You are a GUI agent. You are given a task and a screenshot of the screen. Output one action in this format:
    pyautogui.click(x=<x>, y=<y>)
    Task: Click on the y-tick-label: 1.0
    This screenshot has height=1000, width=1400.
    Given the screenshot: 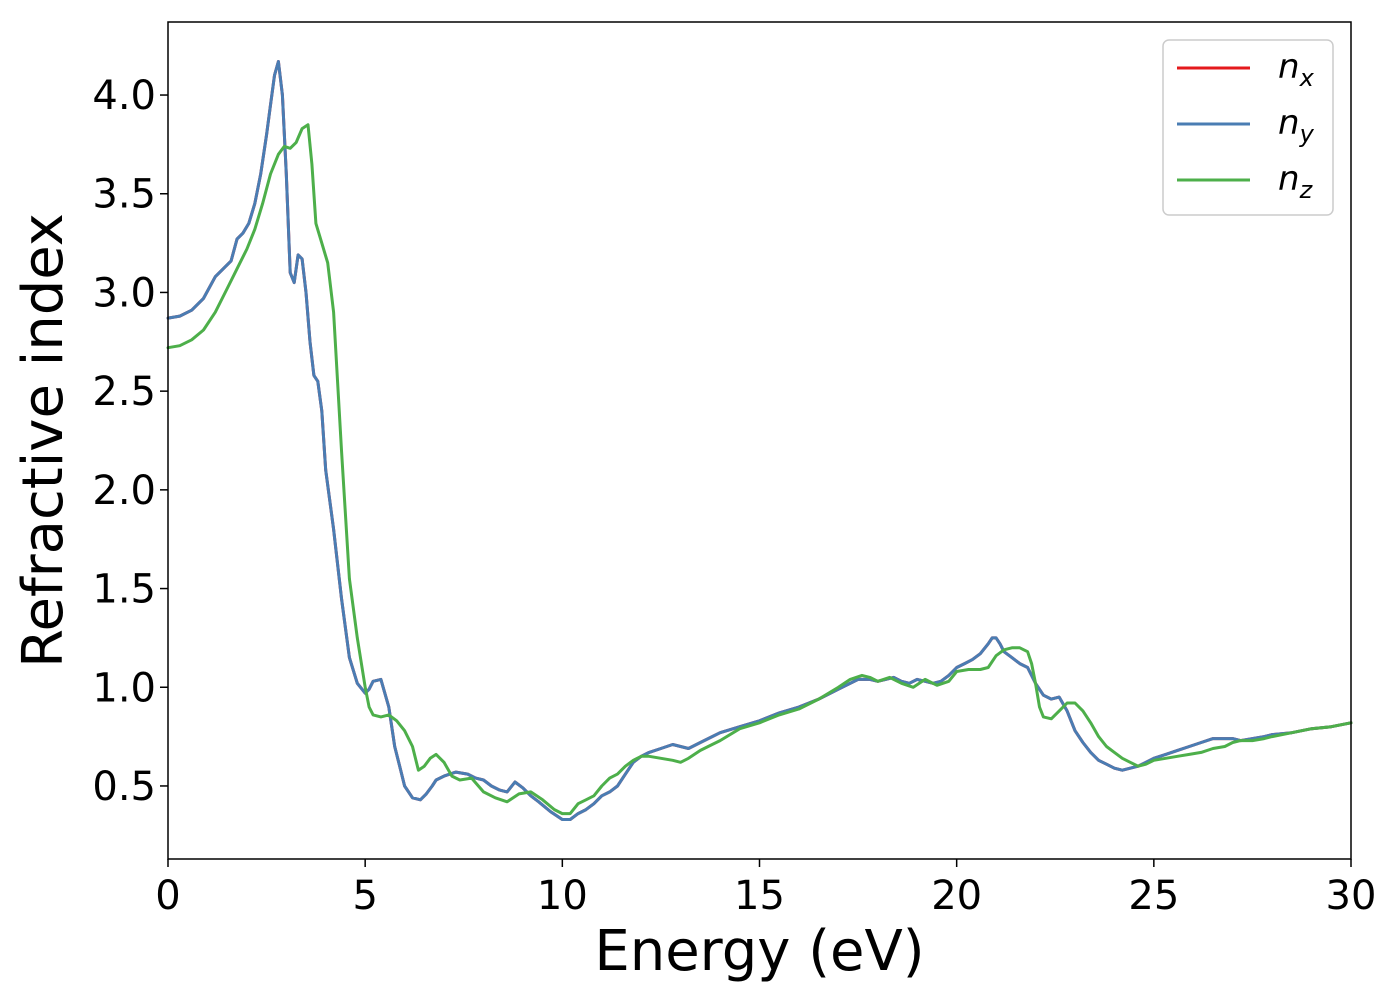 What is the action you would take?
    pyautogui.click(x=124, y=688)
    